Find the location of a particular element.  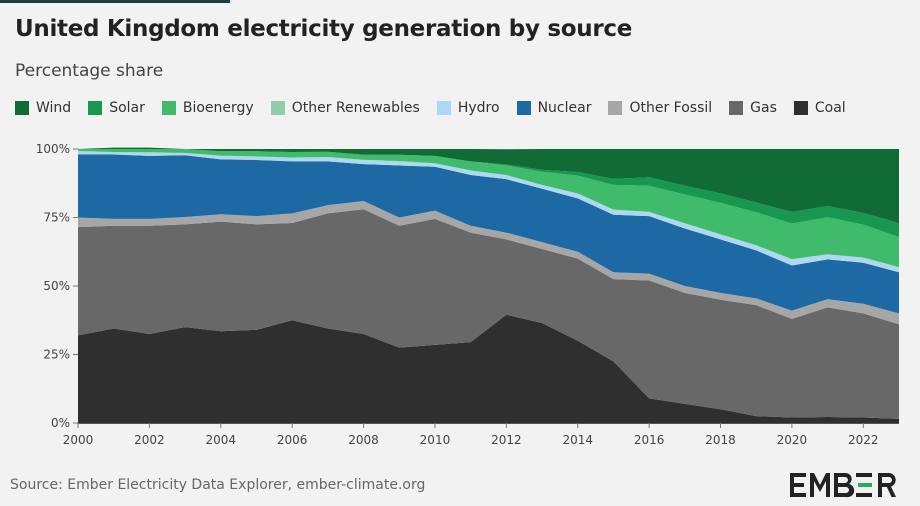

x-tick-label: 2012 is located at coordinates (506, 440).